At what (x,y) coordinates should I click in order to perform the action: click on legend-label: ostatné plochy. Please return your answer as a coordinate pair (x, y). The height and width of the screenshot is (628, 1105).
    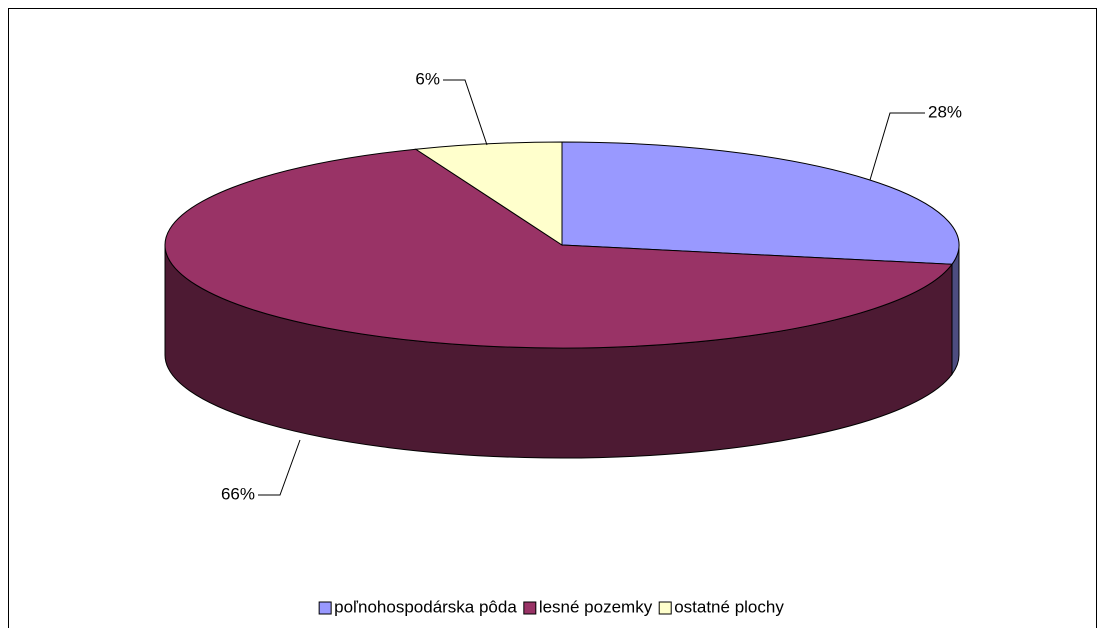
    Looking at the image, I should click on (729, 606).